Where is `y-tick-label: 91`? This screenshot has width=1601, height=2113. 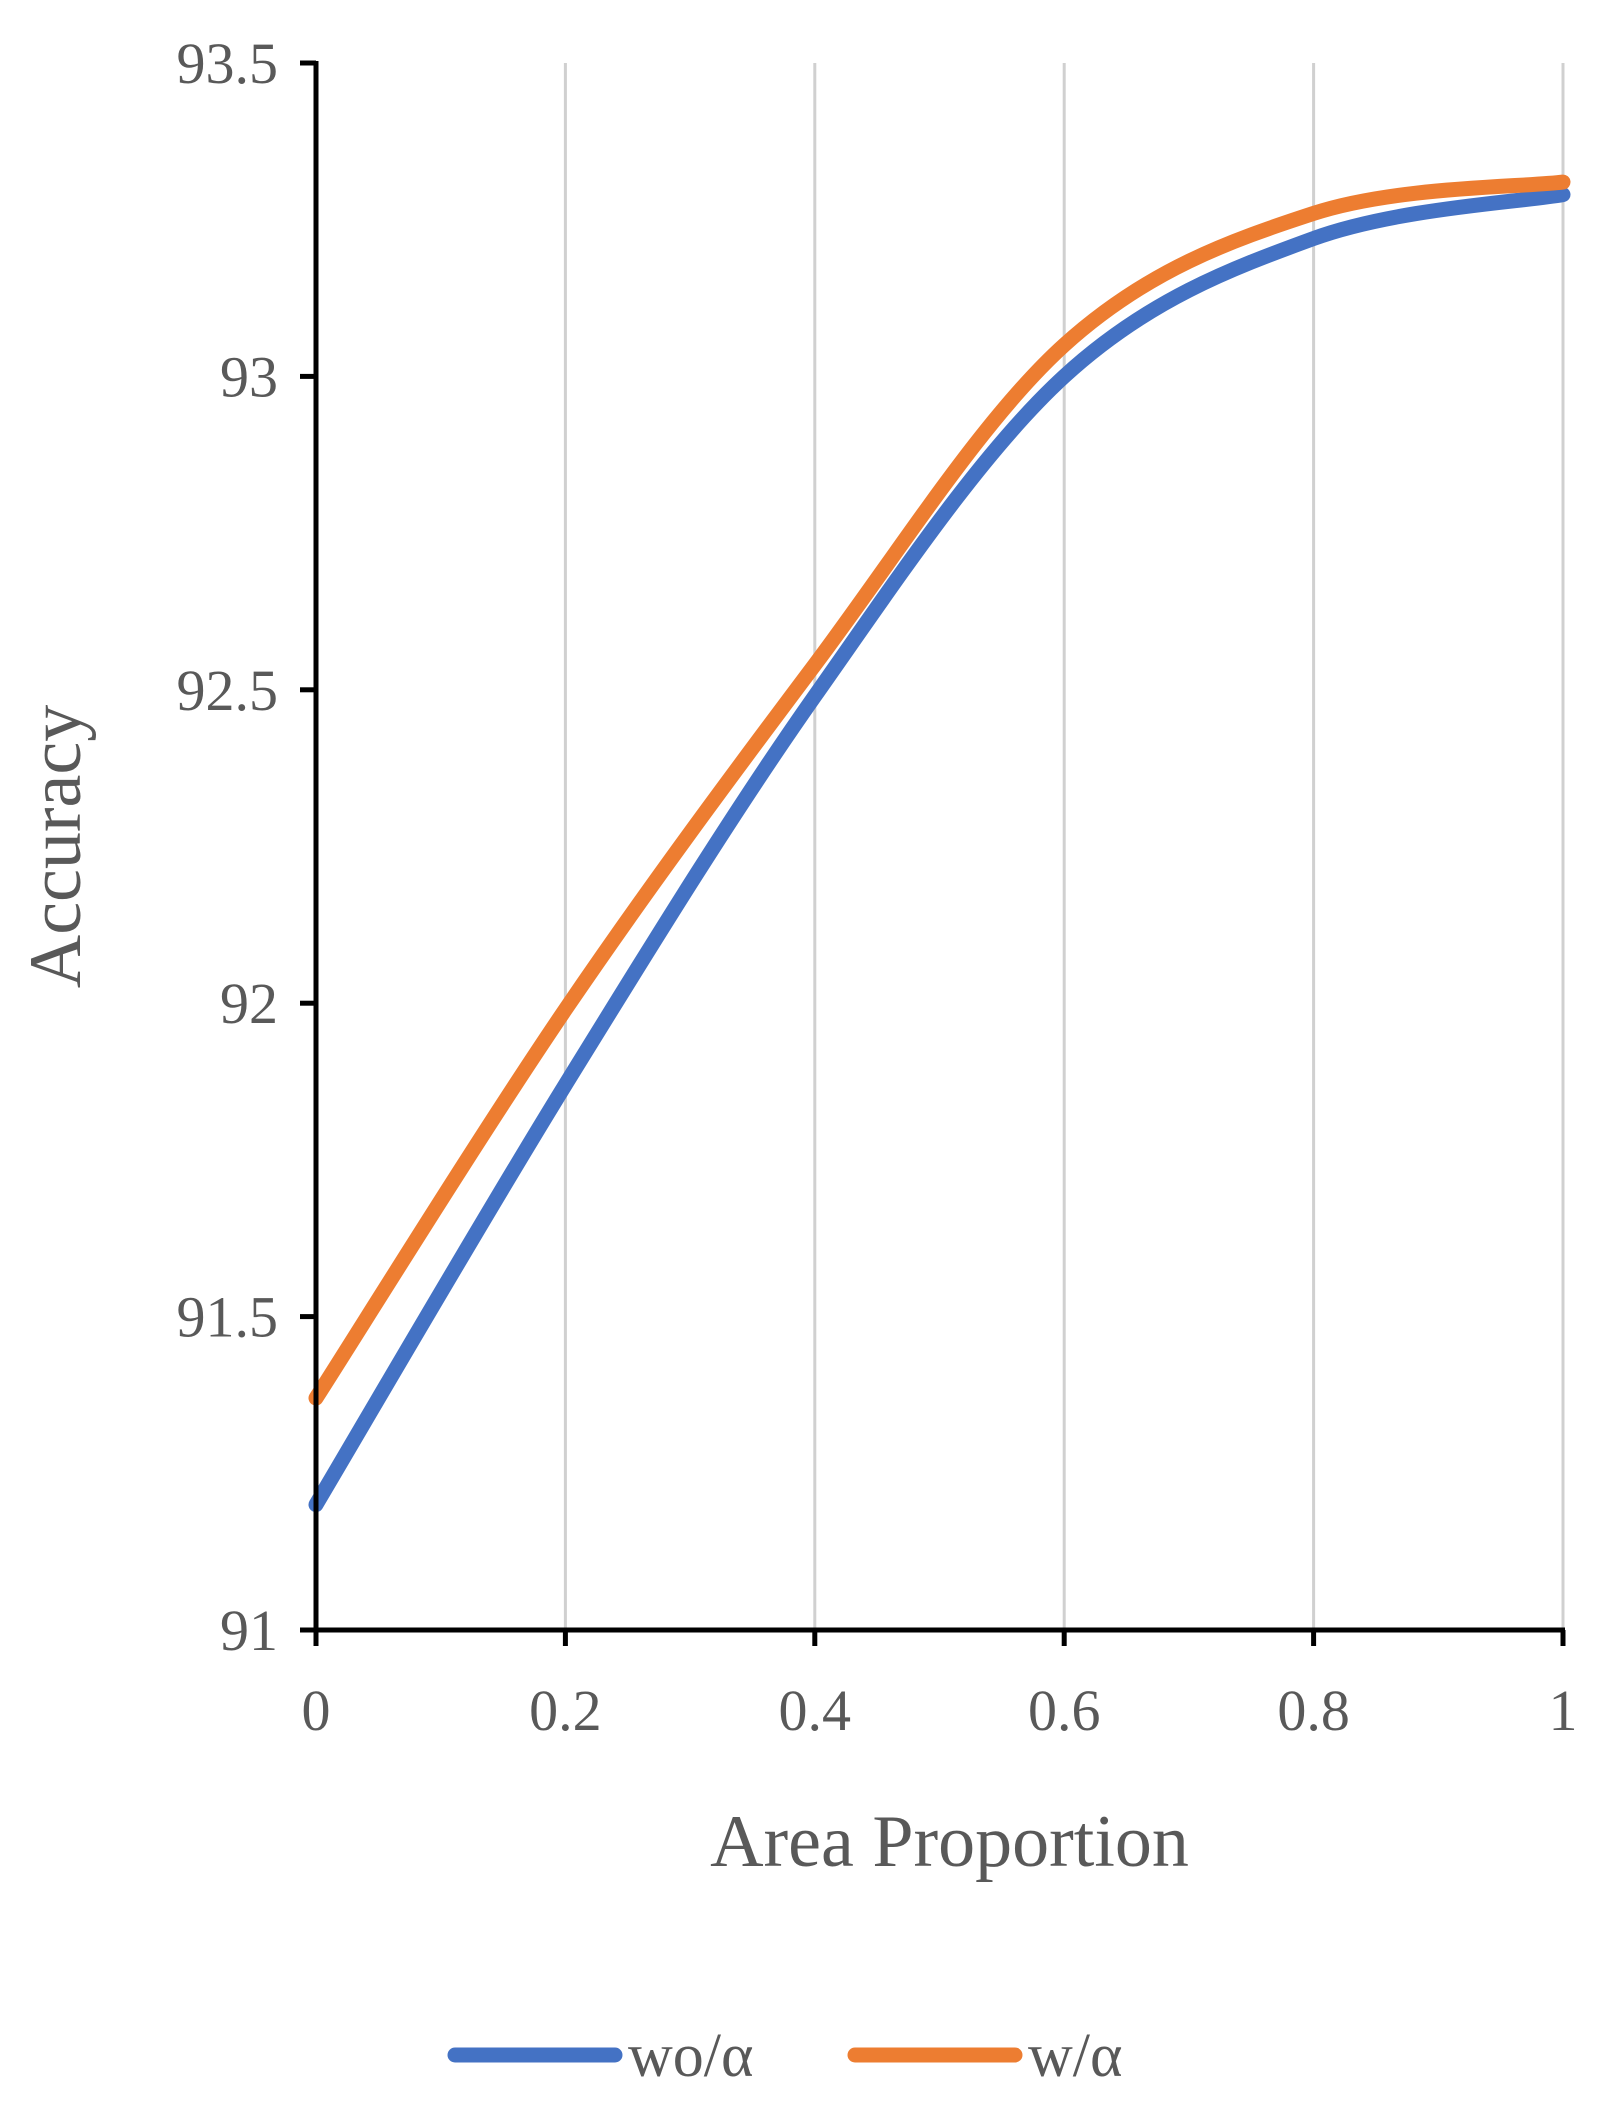 y-tick-label: 91 is located at coordinates (249, 1630).